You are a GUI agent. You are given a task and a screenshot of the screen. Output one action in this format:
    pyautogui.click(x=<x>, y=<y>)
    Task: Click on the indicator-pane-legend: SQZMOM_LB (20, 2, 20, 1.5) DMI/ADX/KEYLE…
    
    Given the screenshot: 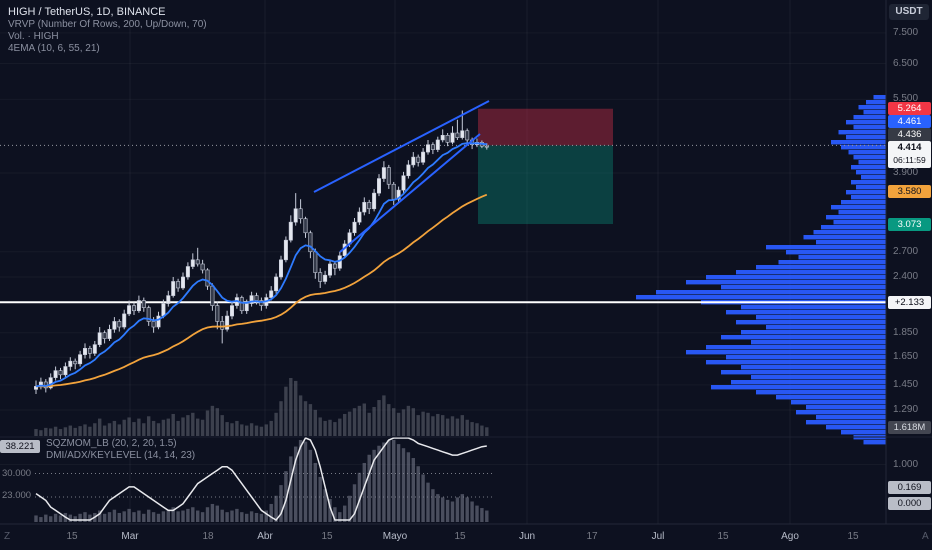 What is the action you would take?
    pyautogui.click(x=120, y=450)
    